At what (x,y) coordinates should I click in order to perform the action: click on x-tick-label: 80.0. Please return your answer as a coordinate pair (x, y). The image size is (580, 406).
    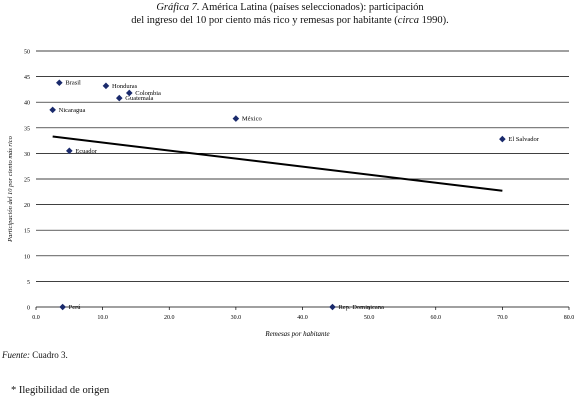
    Looking at the image, I should click on (569, 318).